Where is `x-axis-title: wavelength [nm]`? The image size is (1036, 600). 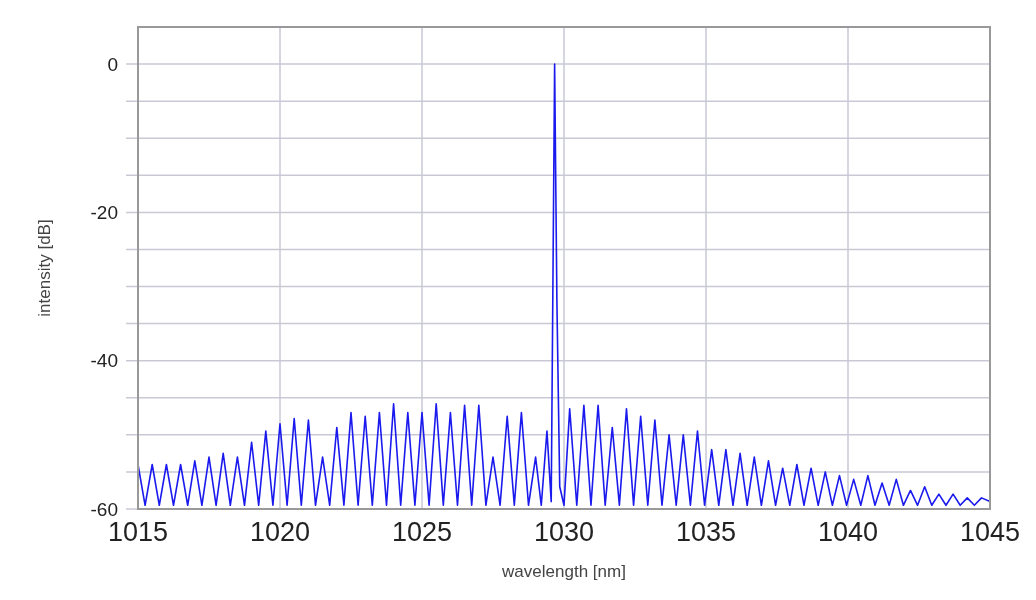 x-axis-title: wavelength [nm] is located at coordinates (563, 571).